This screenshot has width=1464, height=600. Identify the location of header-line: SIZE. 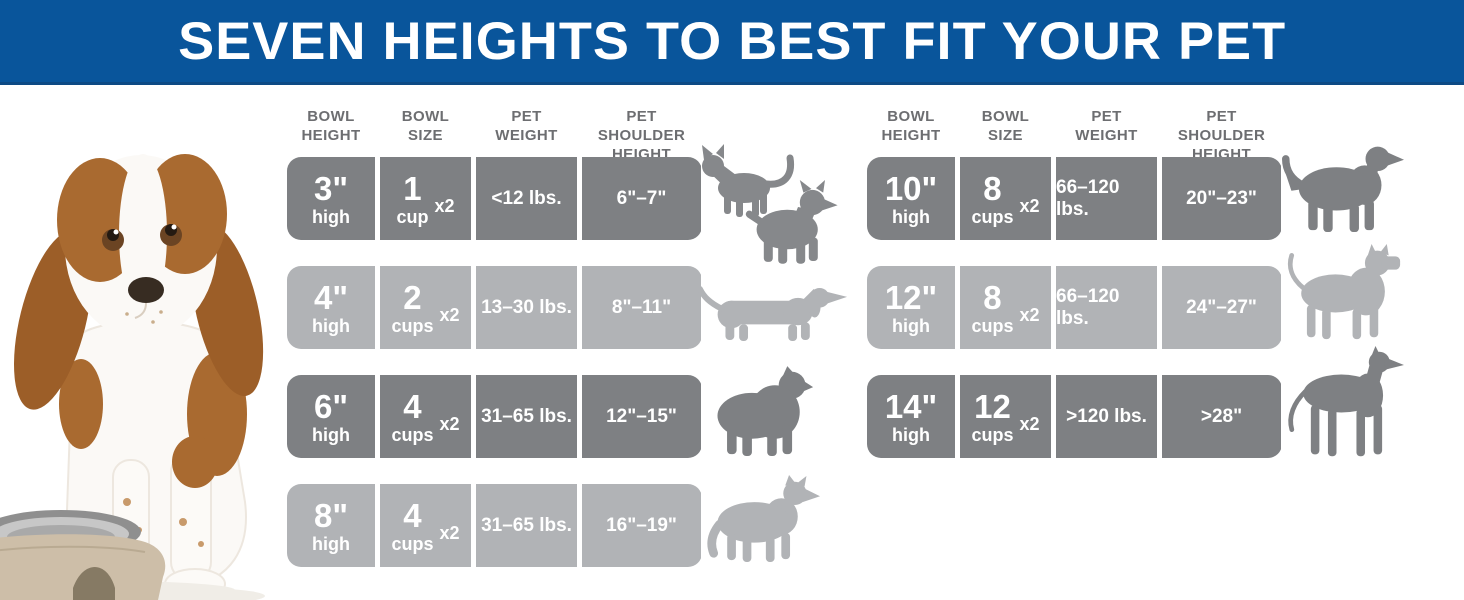
(425, 135).